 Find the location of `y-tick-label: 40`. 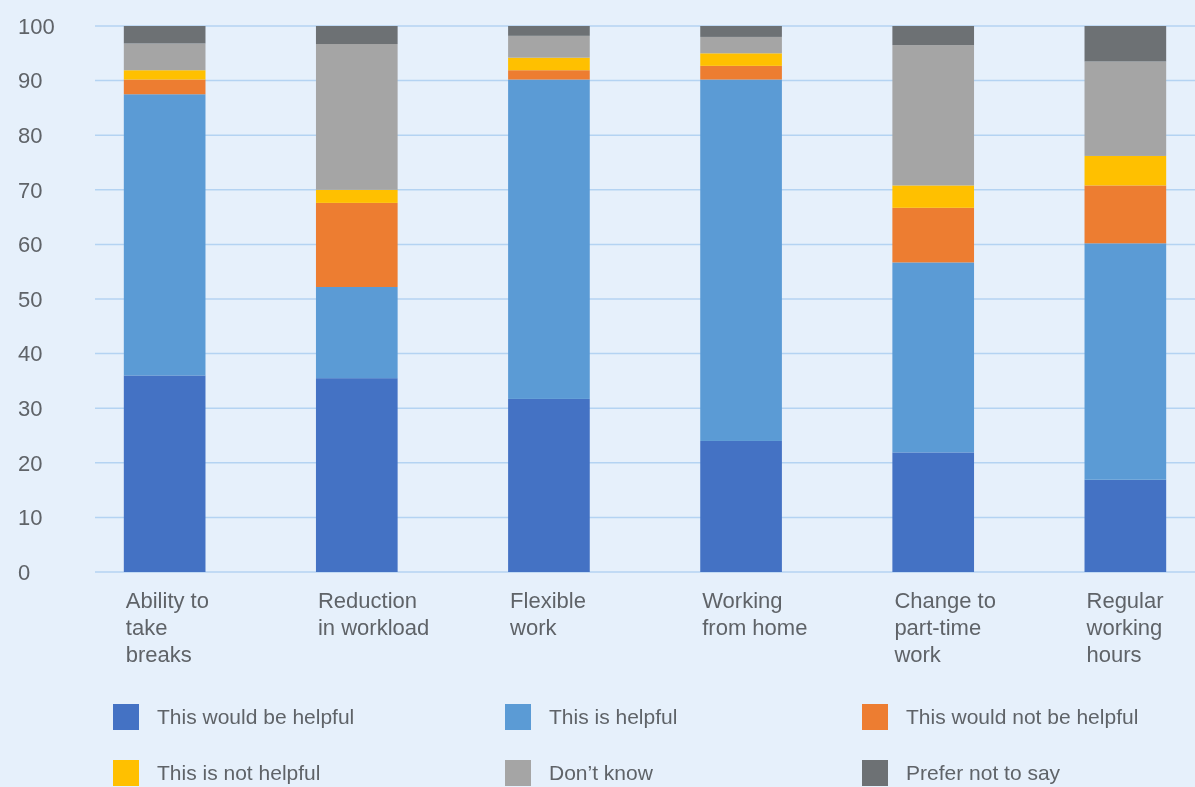

y-tick-label: 40 is located at coordinates (30, 354).